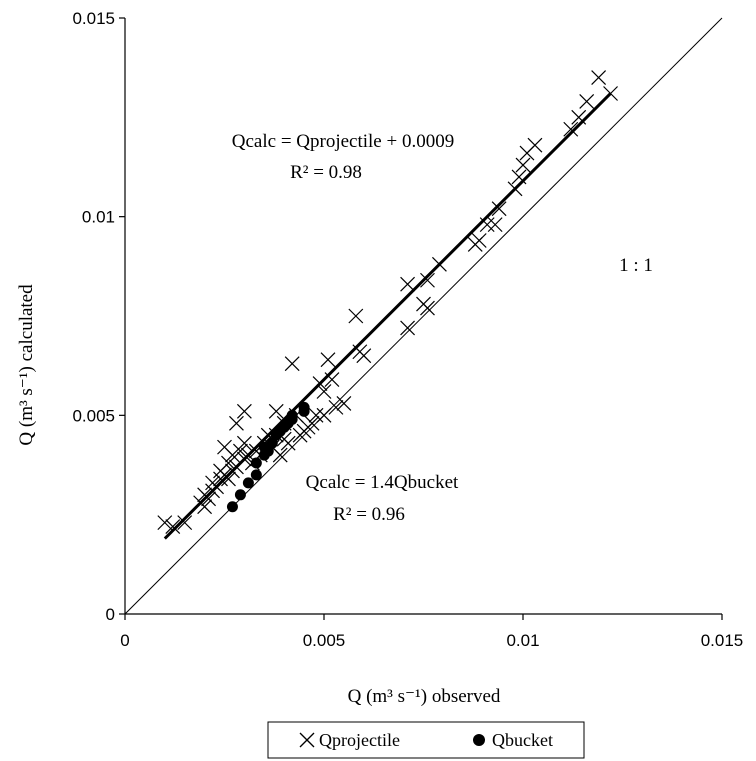 This screenshot has height=761, width=756. I want to click on projectile-equation: Qcalc = Qprojectile + 0.0009, so click(343, 141).